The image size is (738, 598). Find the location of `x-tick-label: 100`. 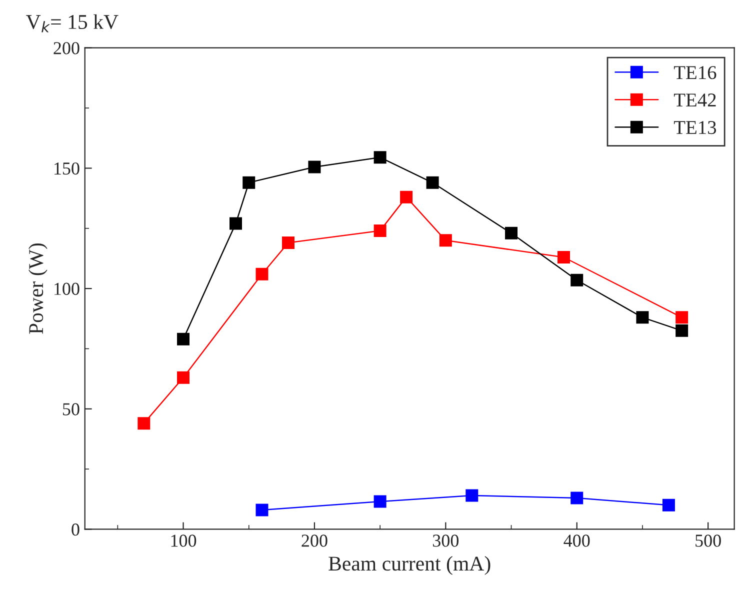

x-tick-label: 100 is located at coordinates (183, 540).